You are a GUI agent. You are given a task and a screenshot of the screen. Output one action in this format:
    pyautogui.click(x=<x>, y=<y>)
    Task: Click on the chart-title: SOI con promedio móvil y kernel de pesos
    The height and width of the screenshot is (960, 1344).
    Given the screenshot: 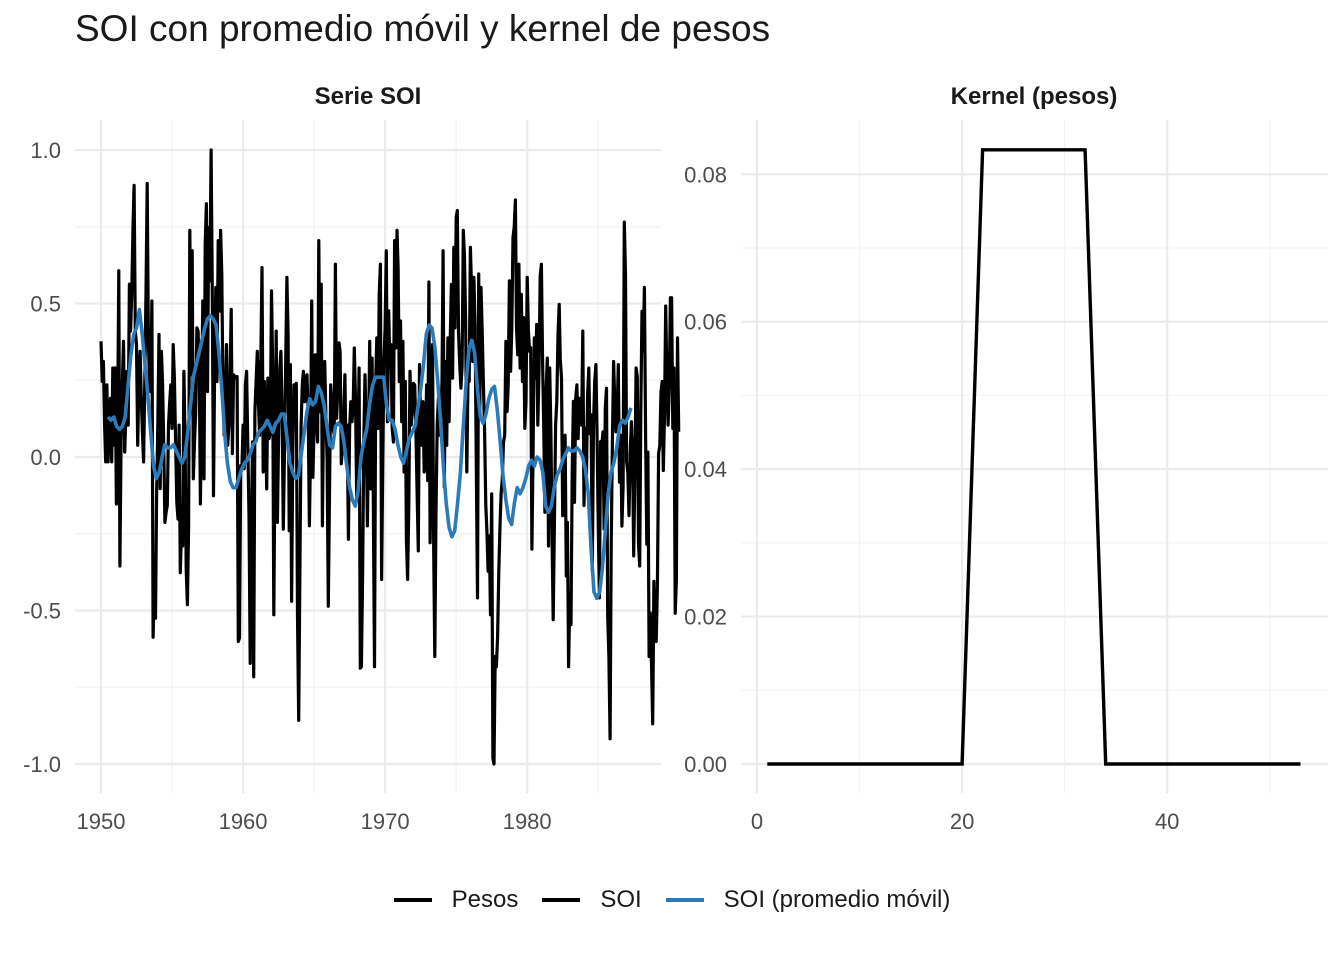 What is the action you would take?
    pyautogui.click(x=423, y=28)
    